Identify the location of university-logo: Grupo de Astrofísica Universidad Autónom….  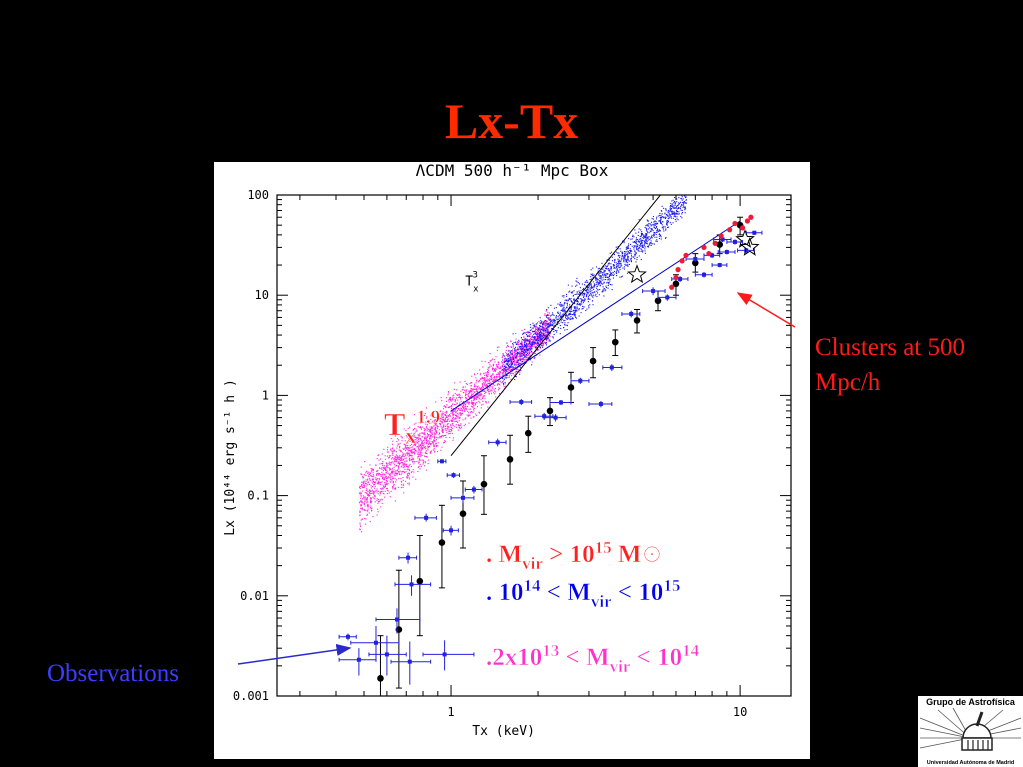
(970, 731).